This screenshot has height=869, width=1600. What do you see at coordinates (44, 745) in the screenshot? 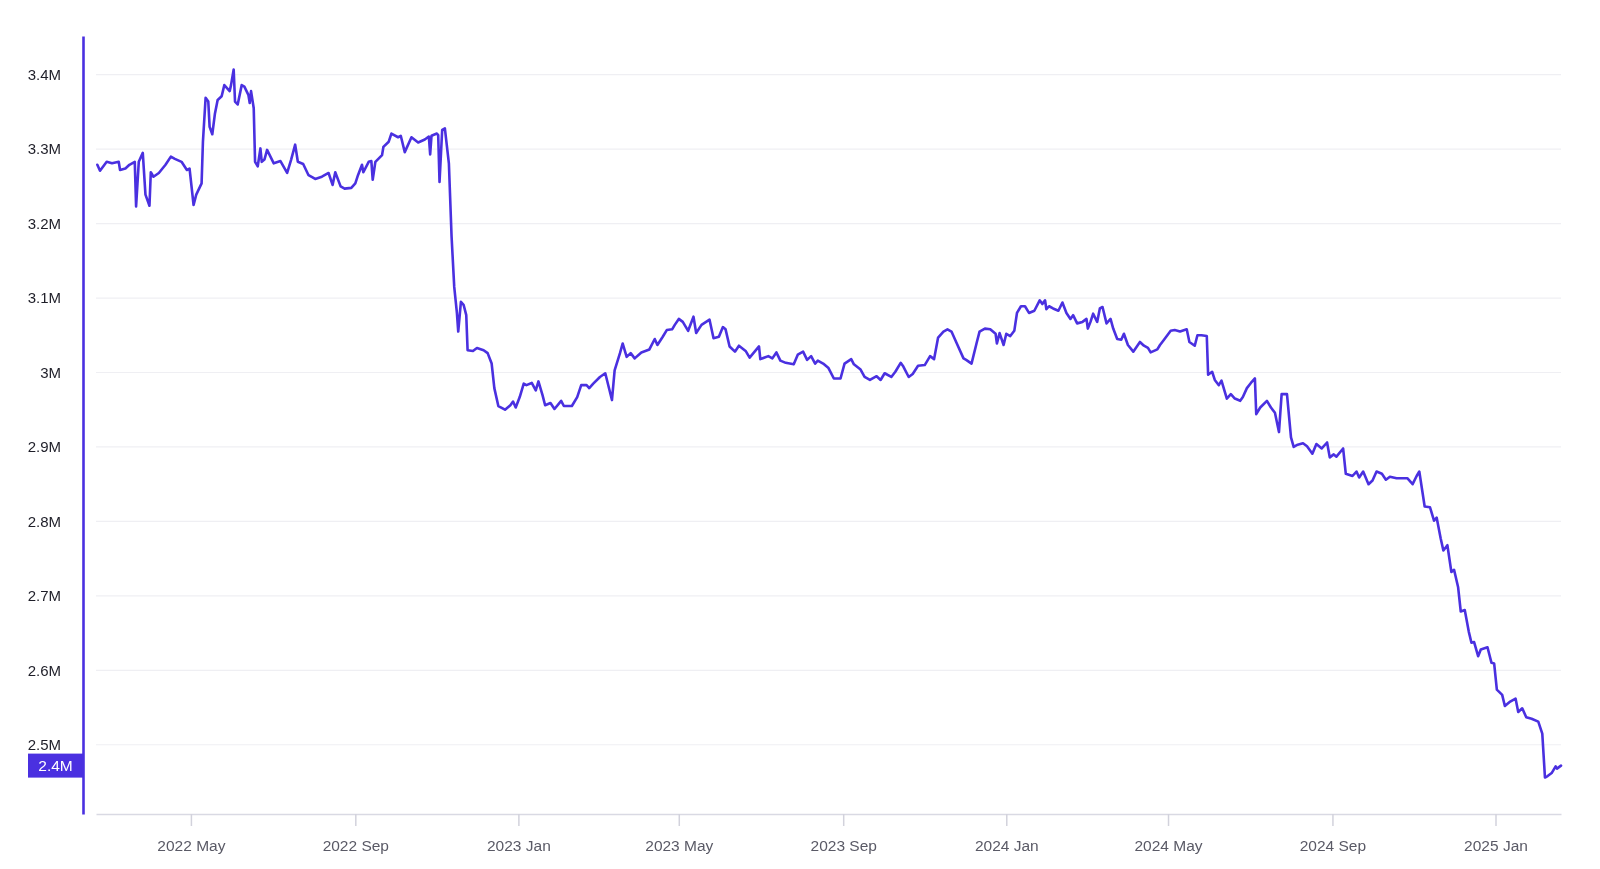
I see `y-tick-label: 2.5M` at bounding box center [44, 745].